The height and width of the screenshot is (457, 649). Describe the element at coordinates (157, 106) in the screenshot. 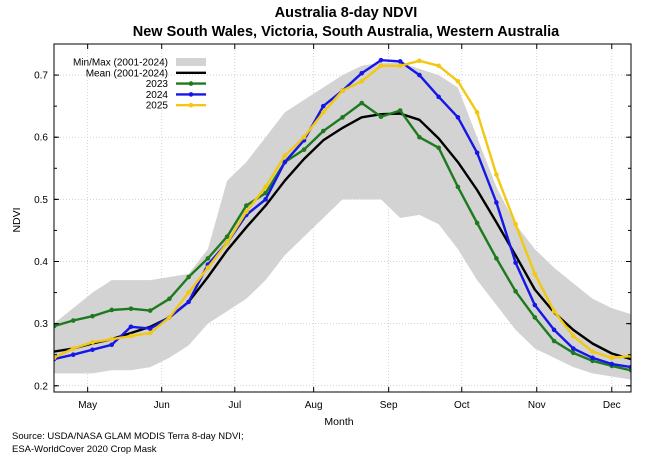

I see `legend-label: 2025` at that location.